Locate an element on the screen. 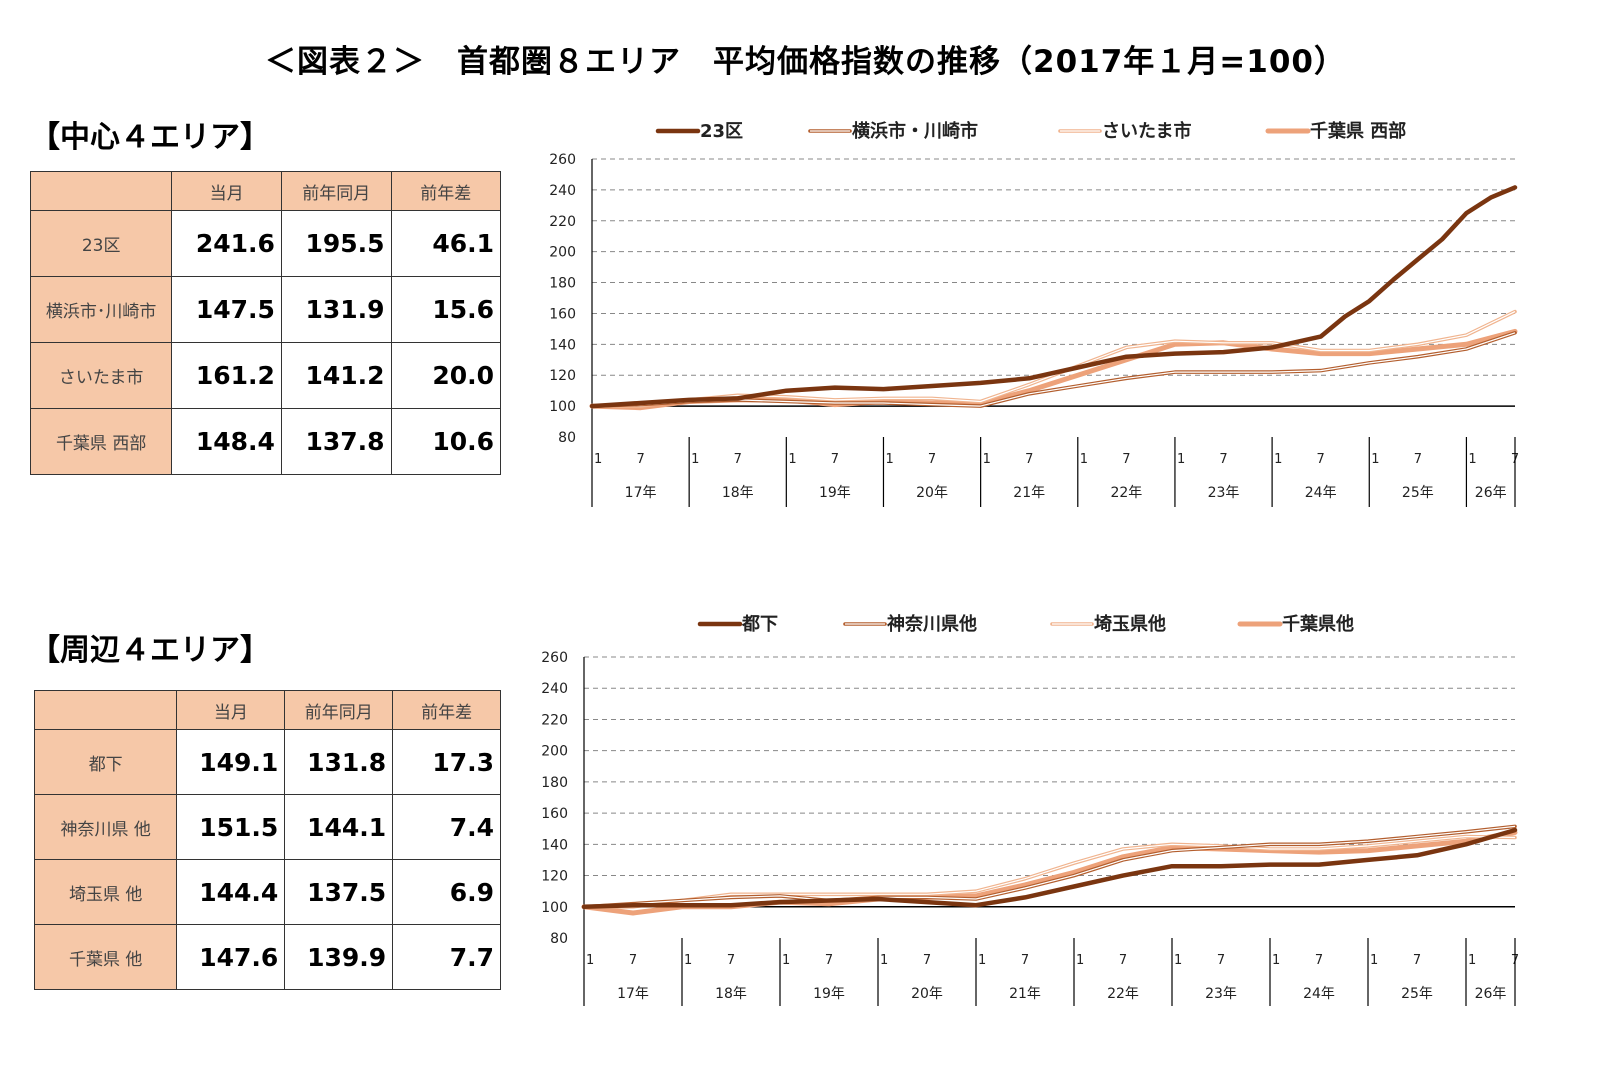 This screenshot has width=1611, height=1075. row-label: 千葉県 他 is located at coordinates (105, 957).